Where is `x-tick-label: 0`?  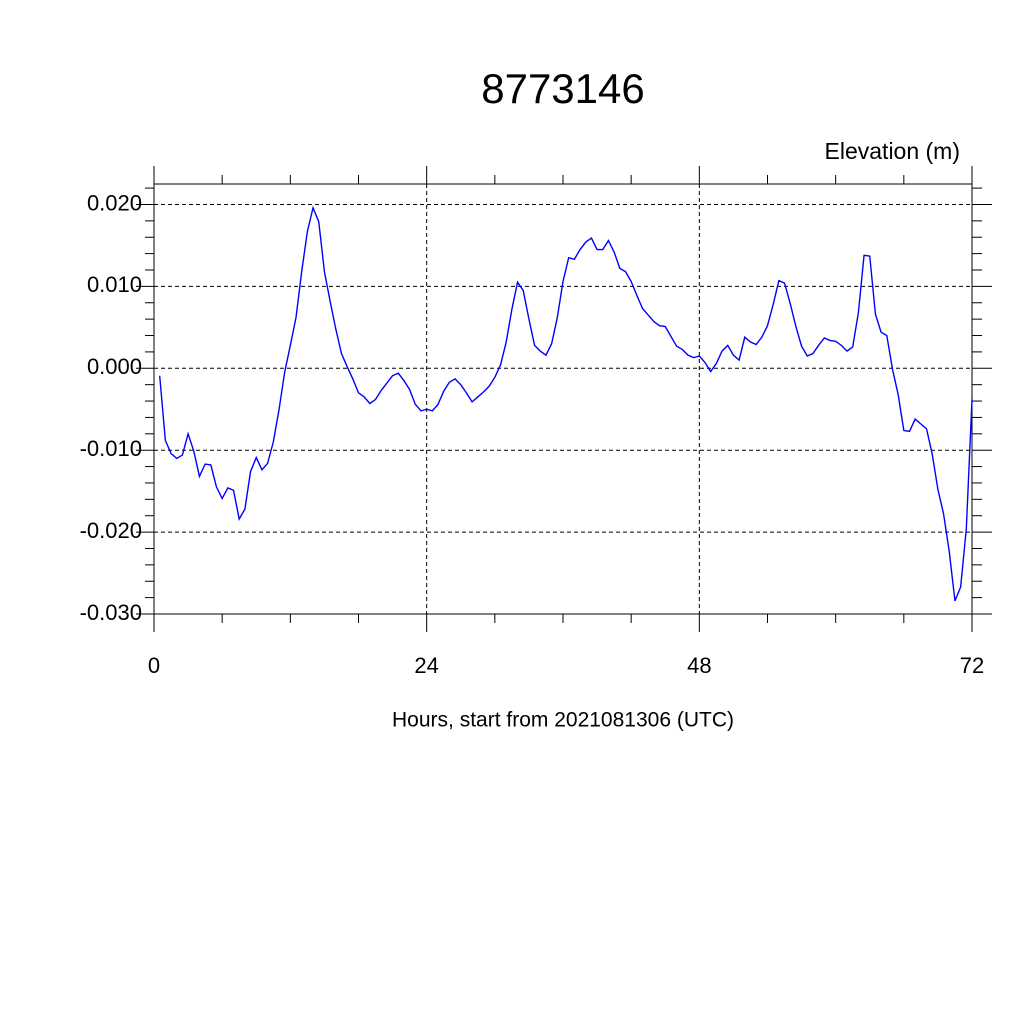
x-tick-label: 0 is located at coordinates (154, 665).